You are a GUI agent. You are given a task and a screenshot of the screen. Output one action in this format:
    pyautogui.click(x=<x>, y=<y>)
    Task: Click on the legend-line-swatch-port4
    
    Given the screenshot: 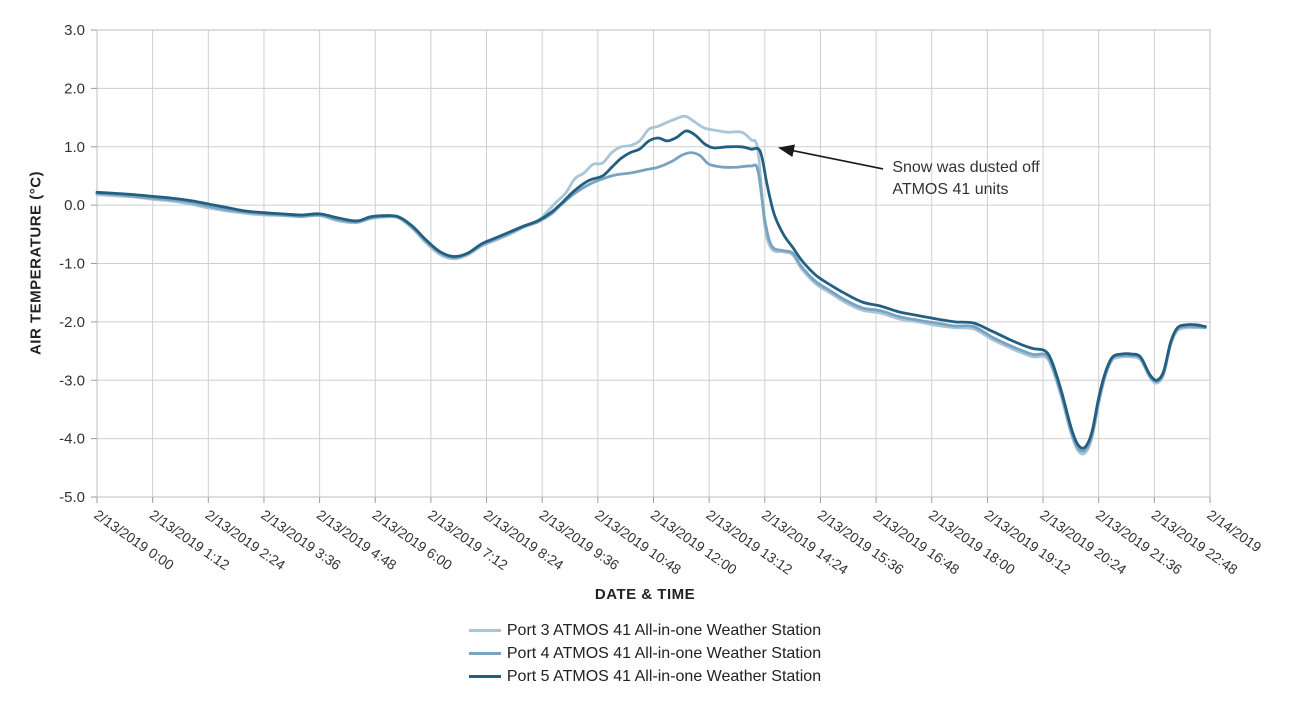 What is the action you would take?
    pyautogui.click(x=484, y=653)
    